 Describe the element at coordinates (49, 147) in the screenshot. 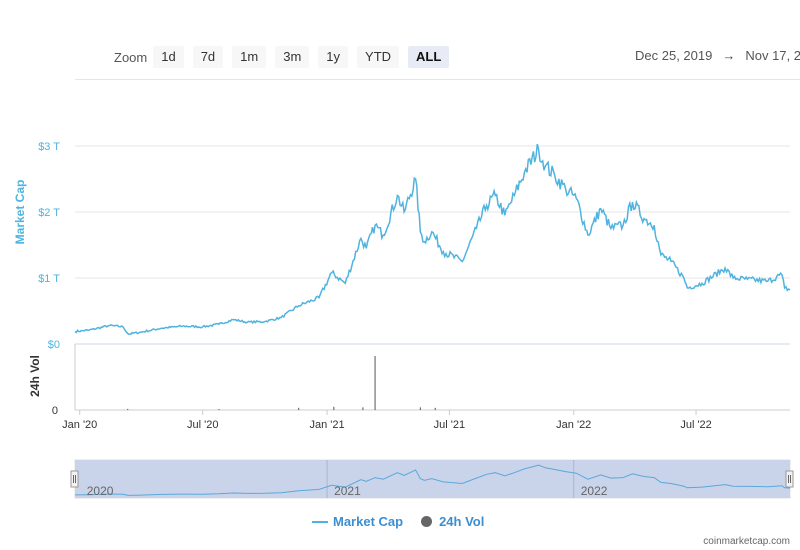

I see `y-tick-label: $3 T` at that location.